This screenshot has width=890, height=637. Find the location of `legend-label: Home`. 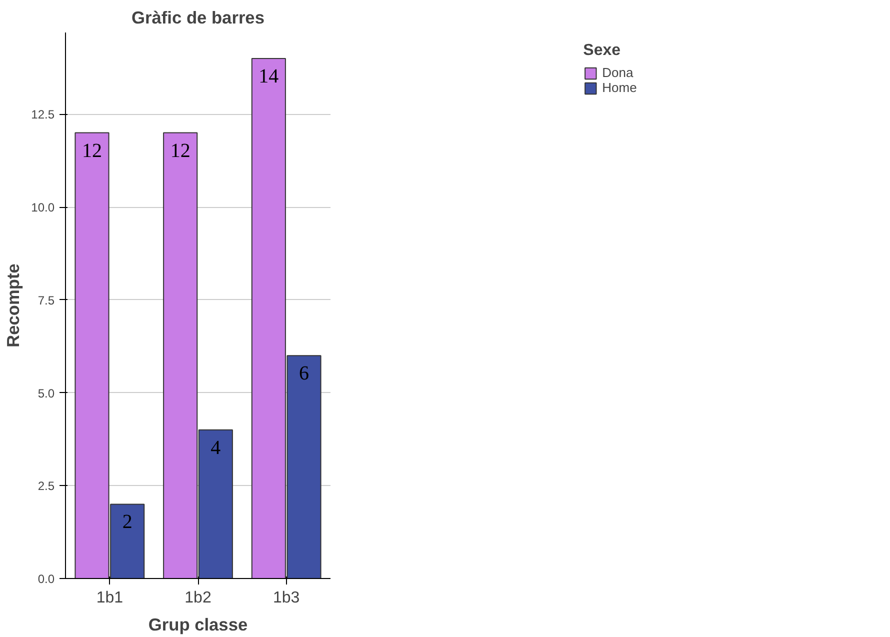

legend-label: Home is located at coordinates (619, 87).